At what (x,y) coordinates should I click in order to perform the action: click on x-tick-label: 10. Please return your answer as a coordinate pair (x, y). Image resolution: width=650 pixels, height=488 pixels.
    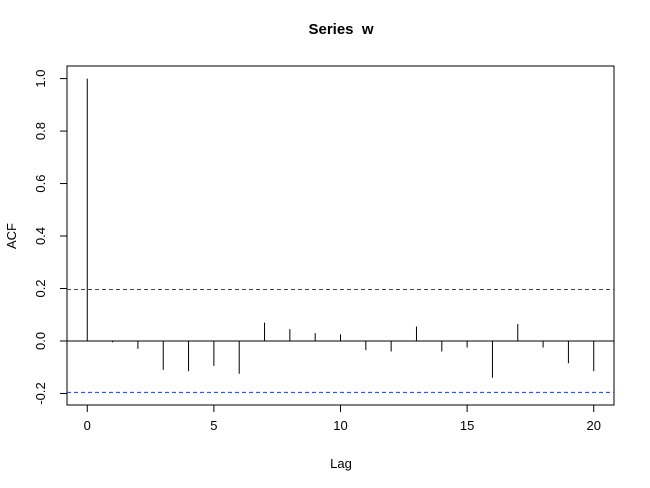
    Looking at the image, I should click on (340, 425).